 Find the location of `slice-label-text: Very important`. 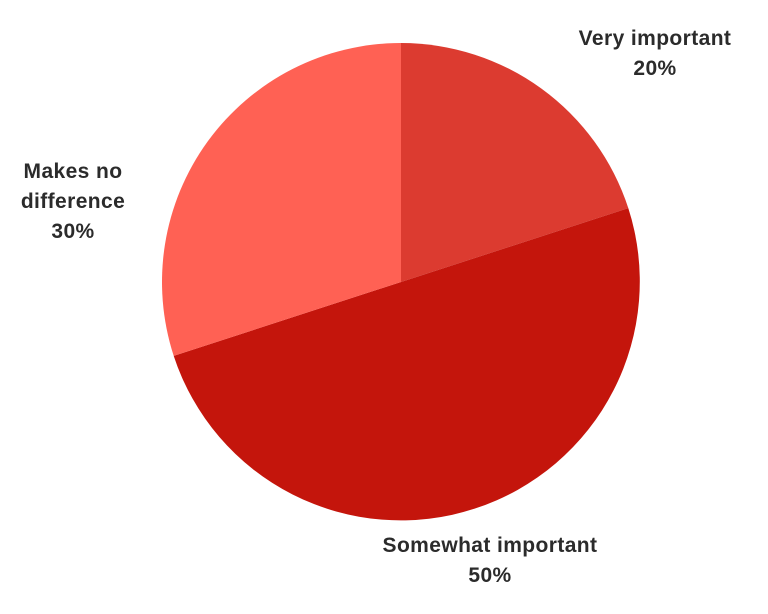

slice-label-text: Very important is located at coordinates (655, 38).